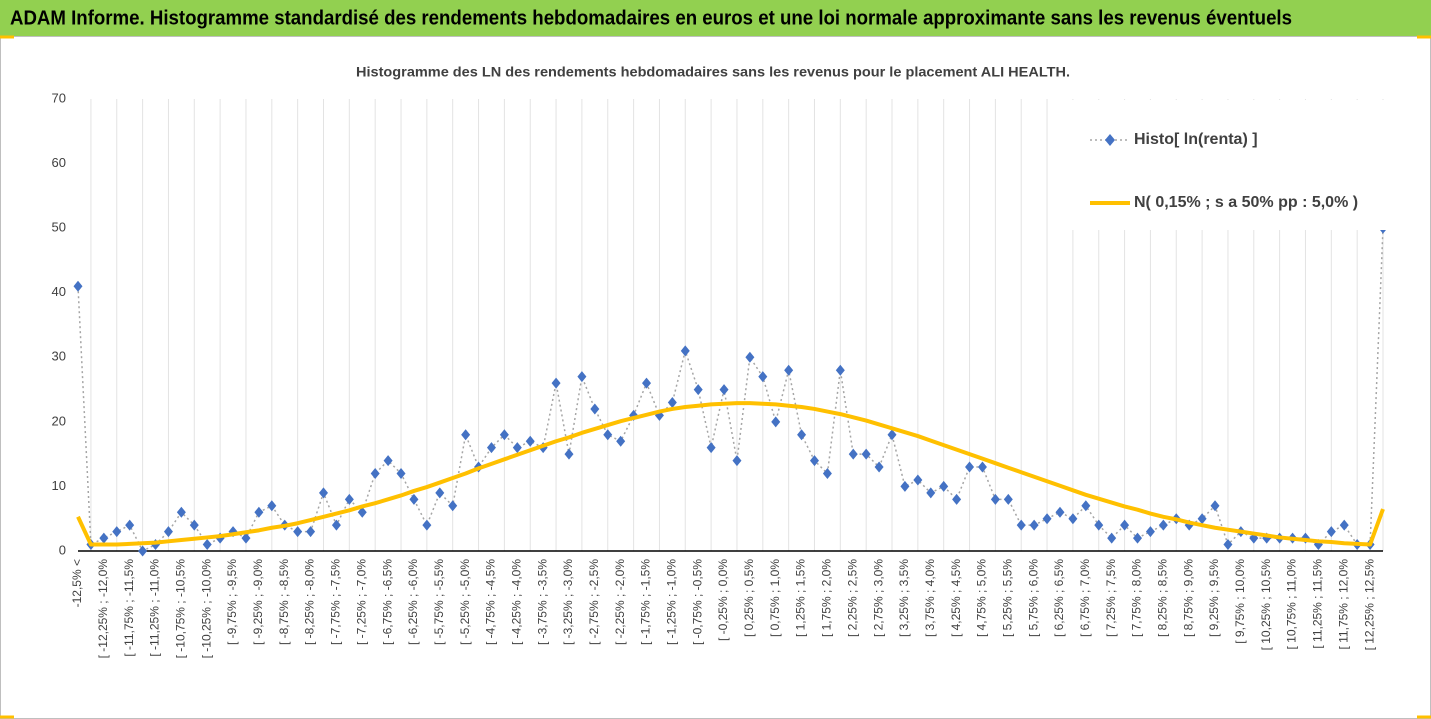 This screenshot has height=719, width=1431. What do you see at coordinates (852, 598) in the screenshot?
I see `x-tick-label: [ 2,25% ; 2,5%` at bounding box center [852, 598].